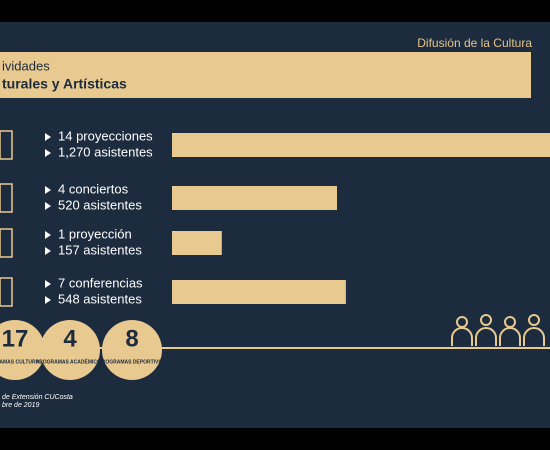 This screenshot has width=550, height=450. Describe the element at coordinates (100, 282) in the screenshot. I see `item-text: 7 conferencias` at that location.